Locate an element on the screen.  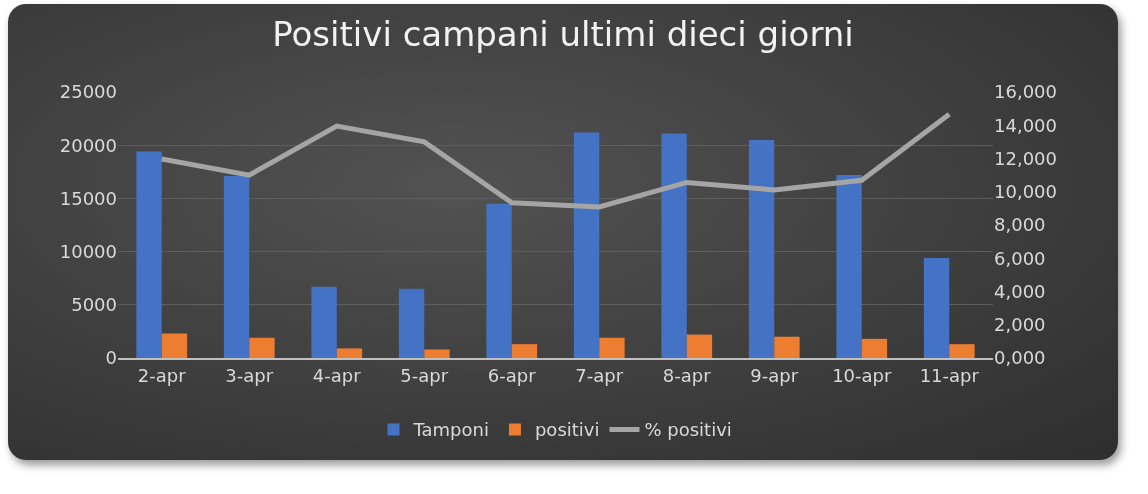
x-tick-label: 5-apr is located at coordinates (424, 375).